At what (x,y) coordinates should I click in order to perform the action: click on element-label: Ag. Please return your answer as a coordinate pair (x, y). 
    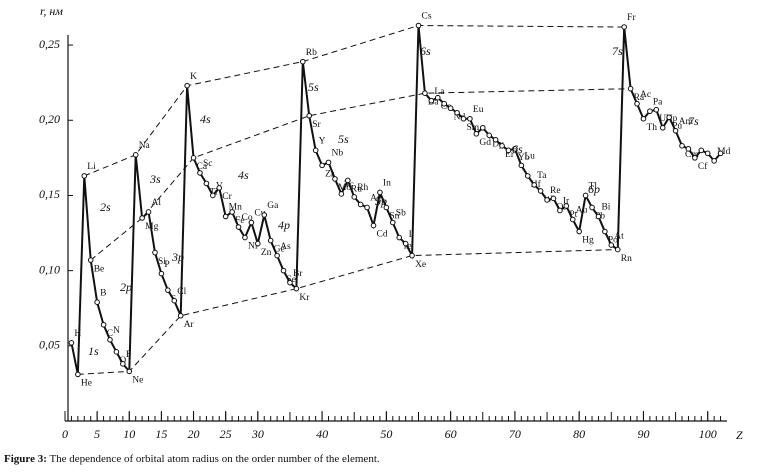
    Looking at the image, I should click on (376, 199).